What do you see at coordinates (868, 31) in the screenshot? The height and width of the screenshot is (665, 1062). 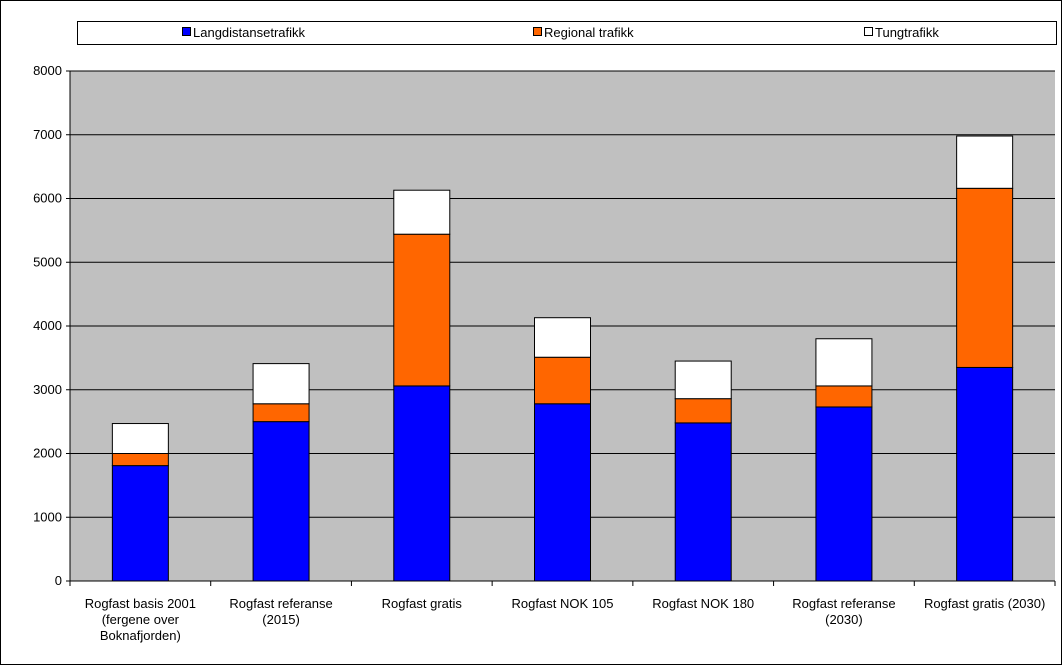 I see `legend-swatch-white` at bounding box center [868, 31].